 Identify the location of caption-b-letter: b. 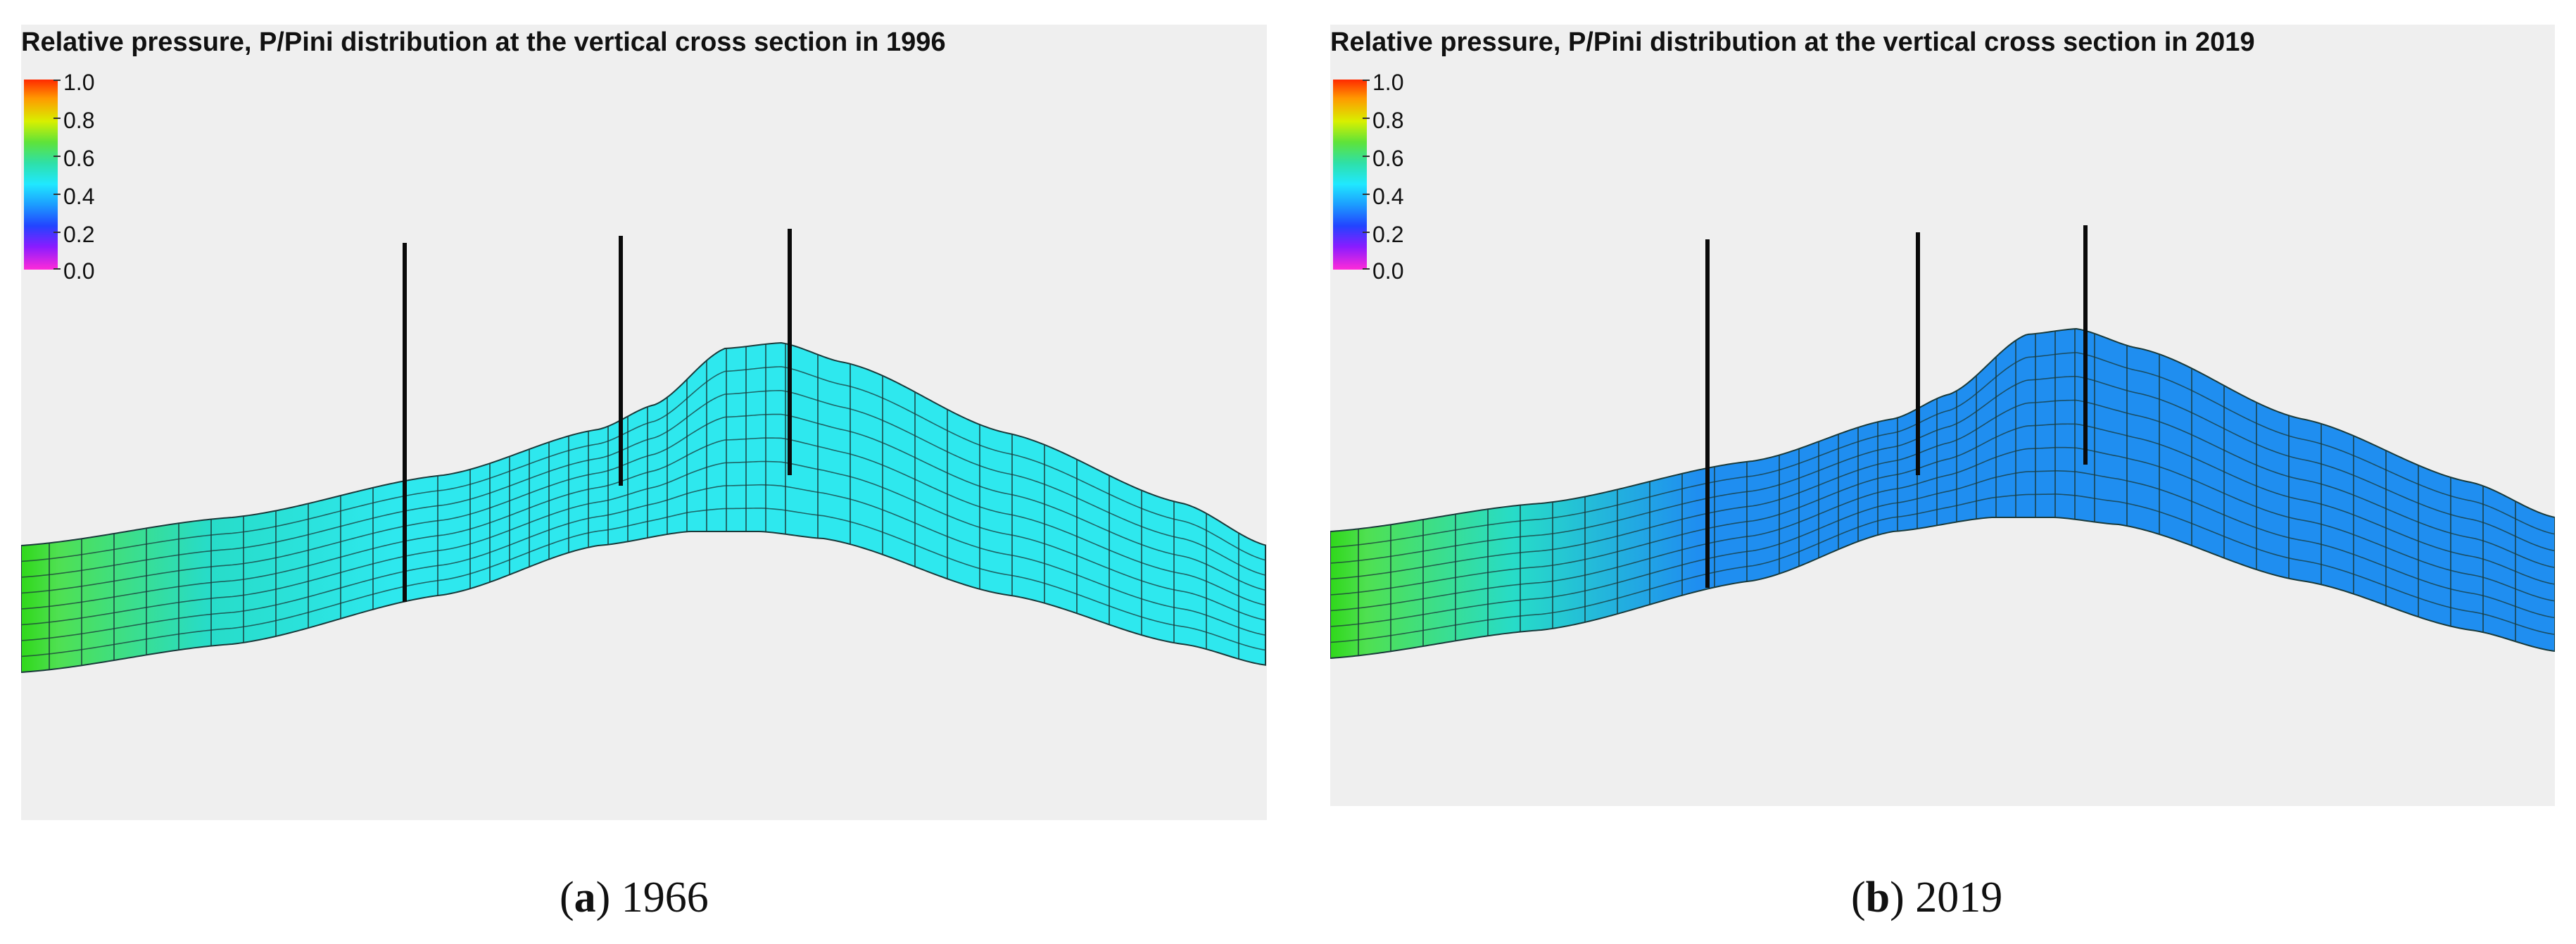
(1877, 898).